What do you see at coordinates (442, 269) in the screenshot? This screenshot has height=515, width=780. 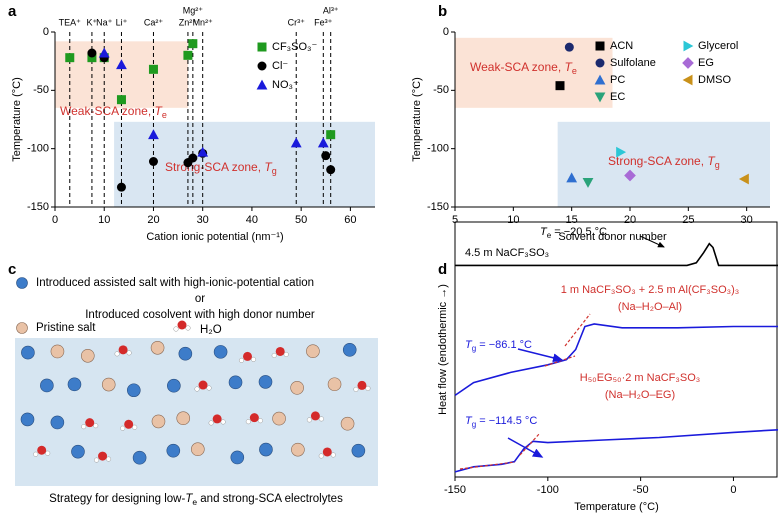 I see `panel-label: d` at bounding box center [442, 269].